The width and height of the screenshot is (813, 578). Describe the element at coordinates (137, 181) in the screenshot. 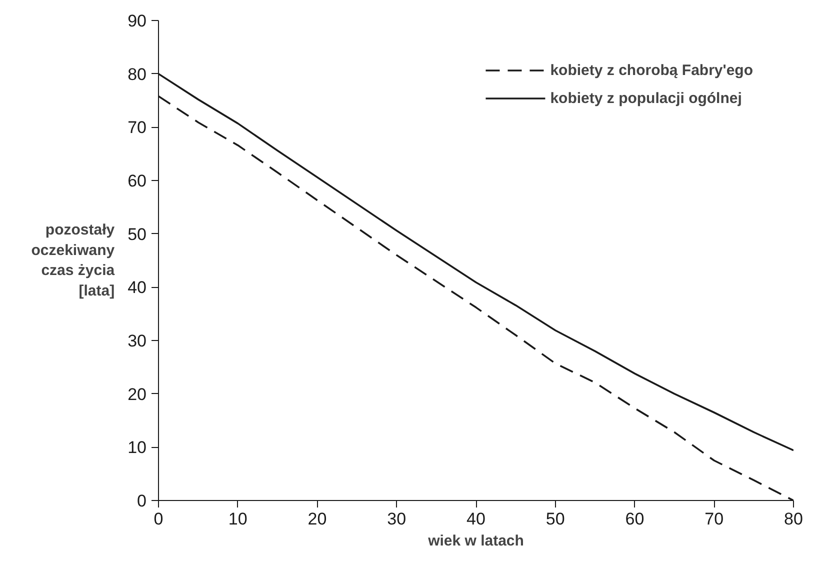

I see `y-tick-label: 60` at that location.